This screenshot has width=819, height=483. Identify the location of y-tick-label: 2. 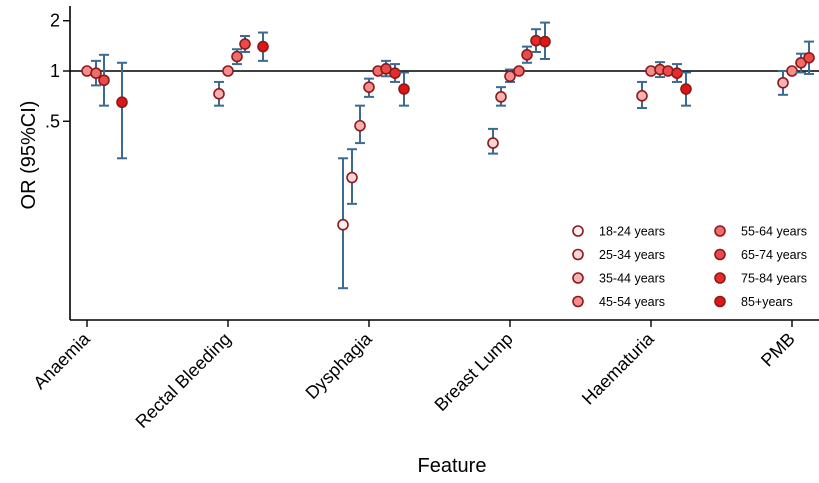
(55, 21).